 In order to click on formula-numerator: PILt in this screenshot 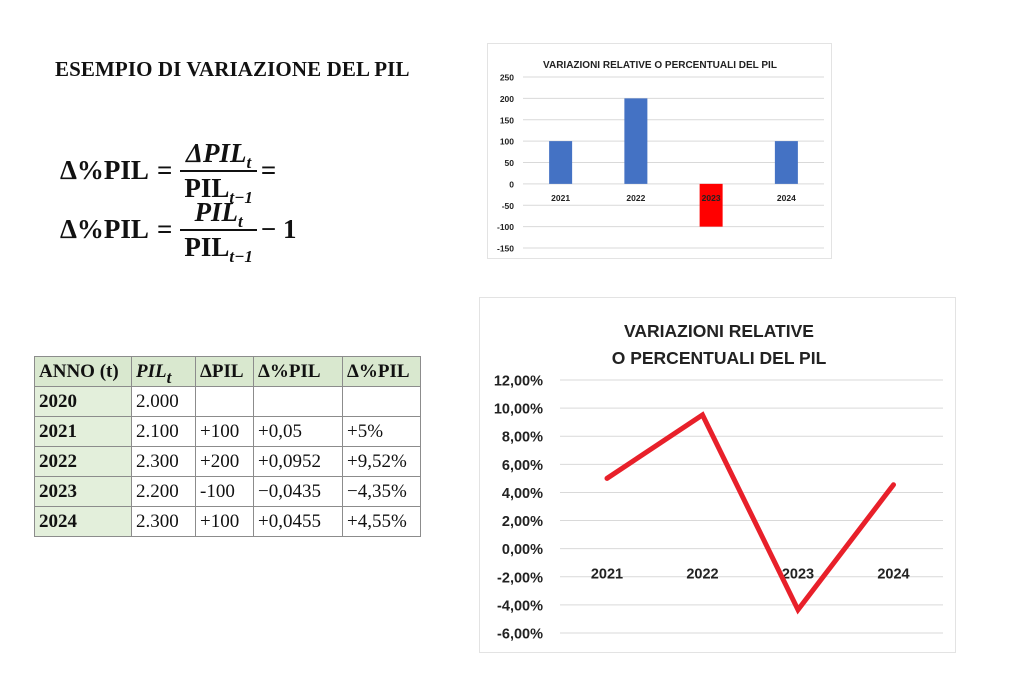, I will do `click(218, 214)`.